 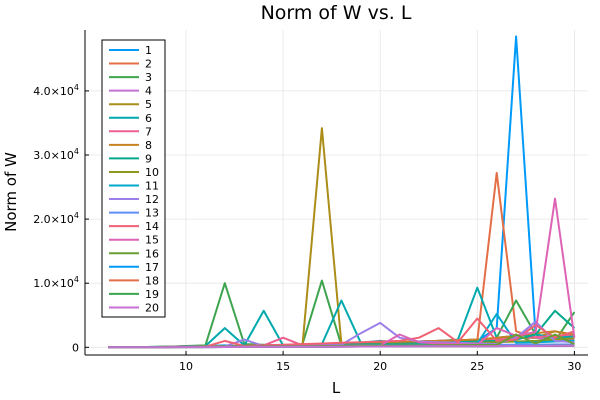 I want to click on legend-label: 20, so click(x=152, y=307).